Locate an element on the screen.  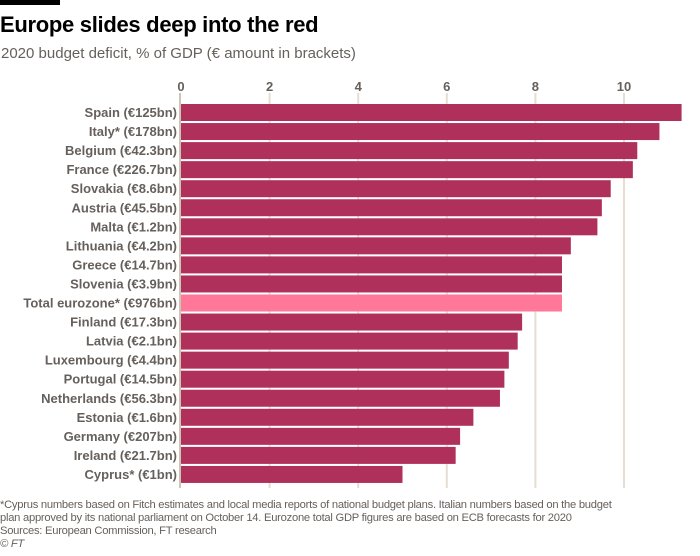
title-accent-bar is located at coordinates (30, 2).